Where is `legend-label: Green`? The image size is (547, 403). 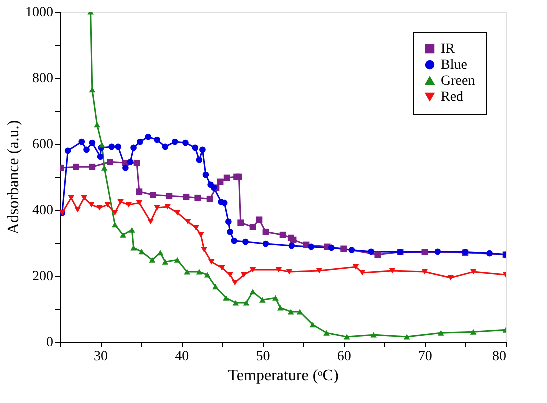 legend-label: Green is located at coordinates (458, 81).